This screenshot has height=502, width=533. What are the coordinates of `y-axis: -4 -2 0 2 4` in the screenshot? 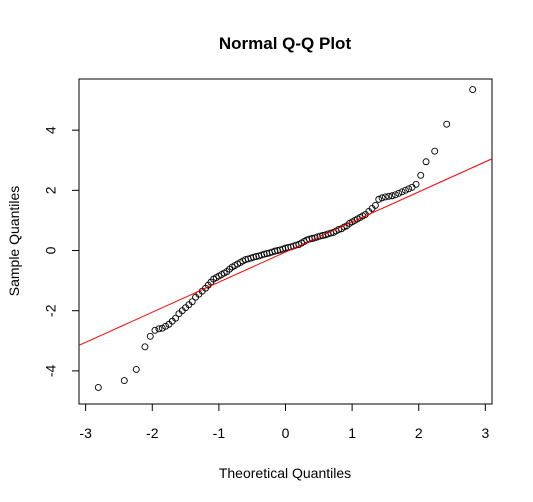 It's located at (61, 251).